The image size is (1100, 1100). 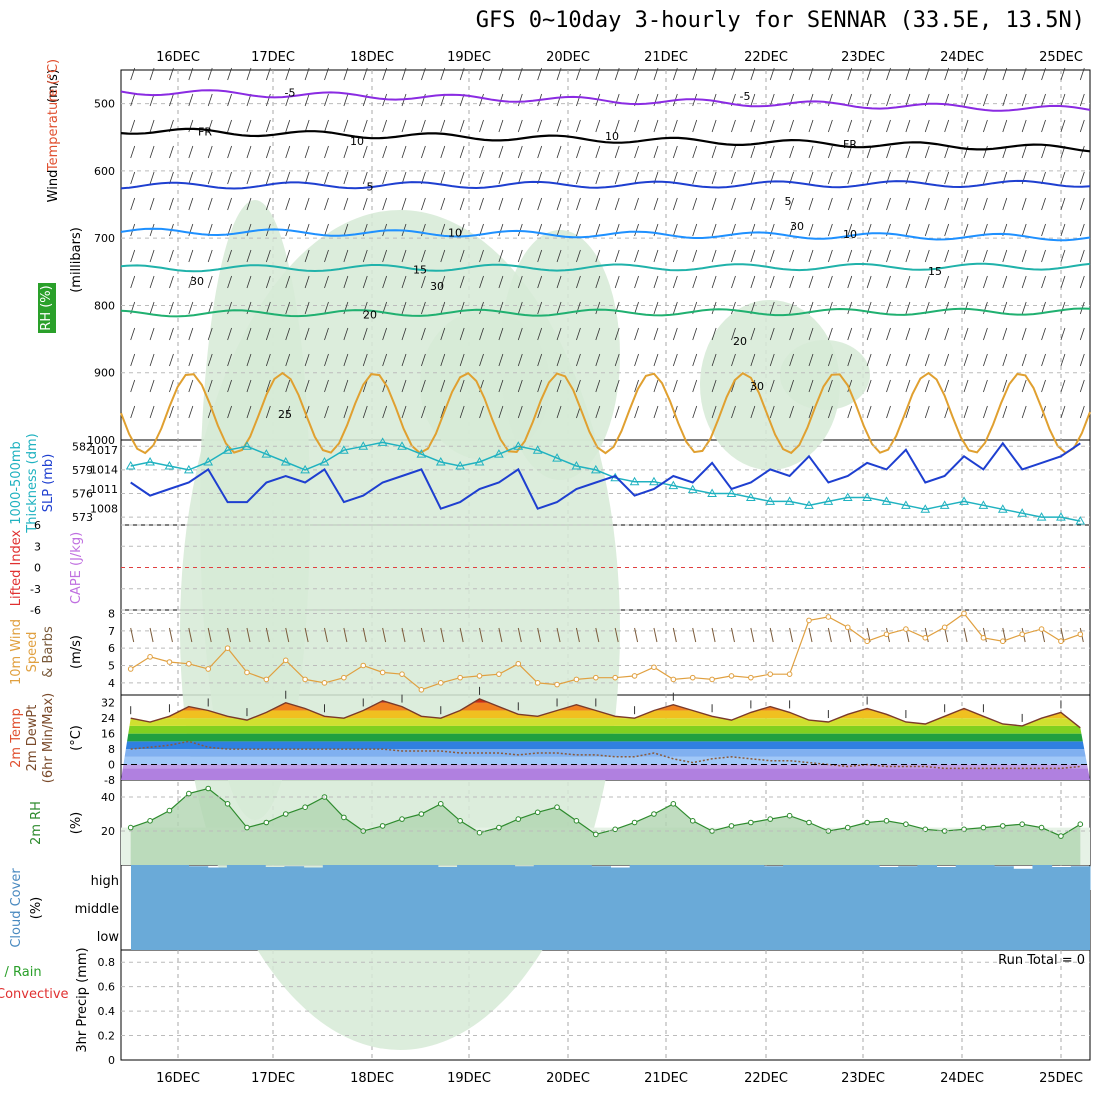 What do you see at coordinates (104, 373) in the screenshot?
I see `pressure-tick: 900` at bounding box center [104, 373].